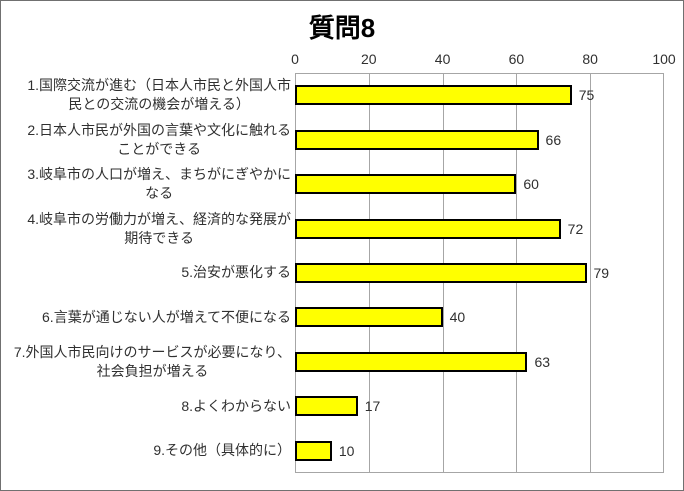 The width and height of the screenshot is (684, 491). I want to click on category-label-row: 5.治安が悪化する, so click(149, 273).